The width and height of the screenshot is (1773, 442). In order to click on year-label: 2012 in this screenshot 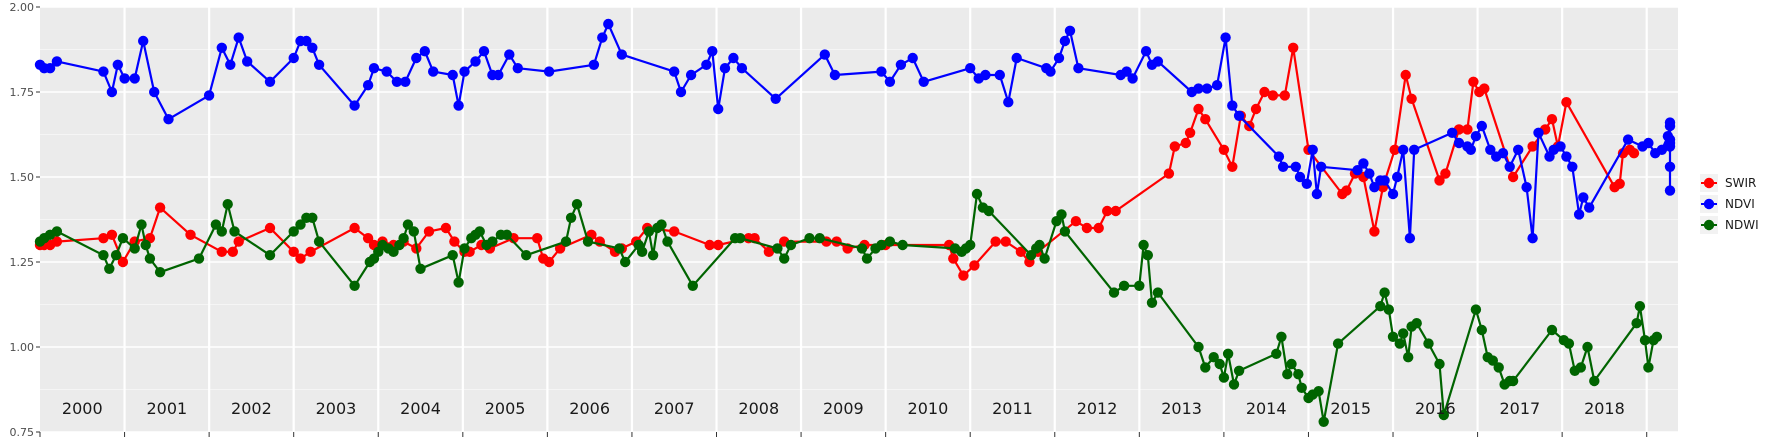, I will do `click(1097, 408)`.